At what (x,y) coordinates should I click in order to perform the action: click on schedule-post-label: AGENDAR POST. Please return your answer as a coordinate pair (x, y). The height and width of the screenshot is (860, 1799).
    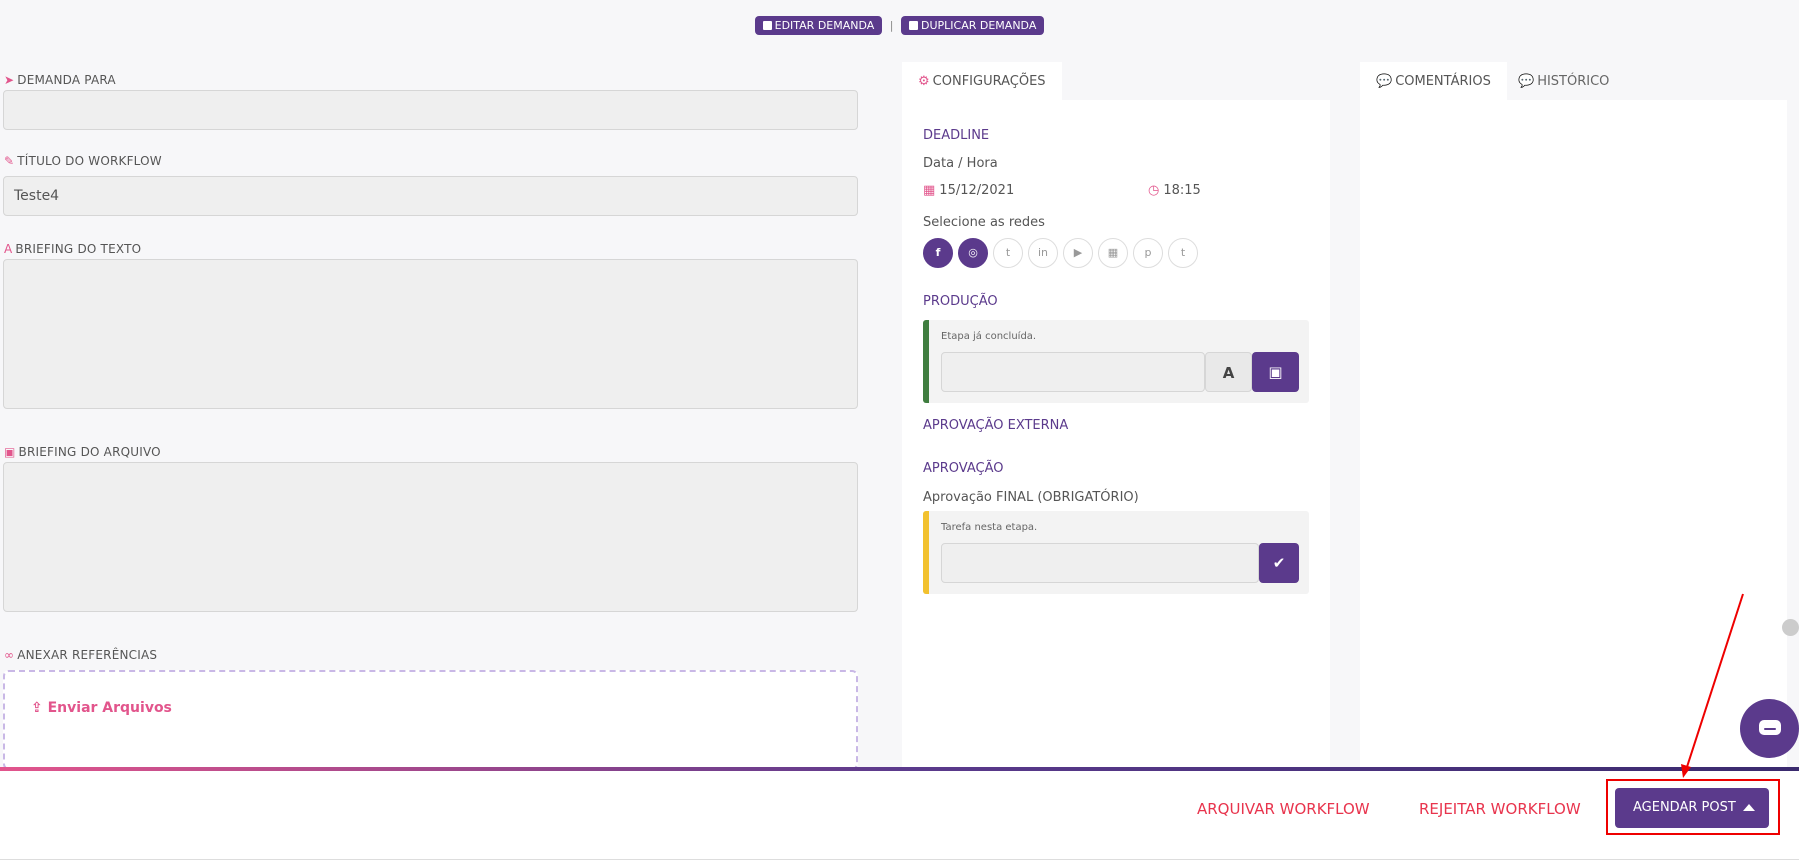
    Looking at the image, I should click on (1684, 807).